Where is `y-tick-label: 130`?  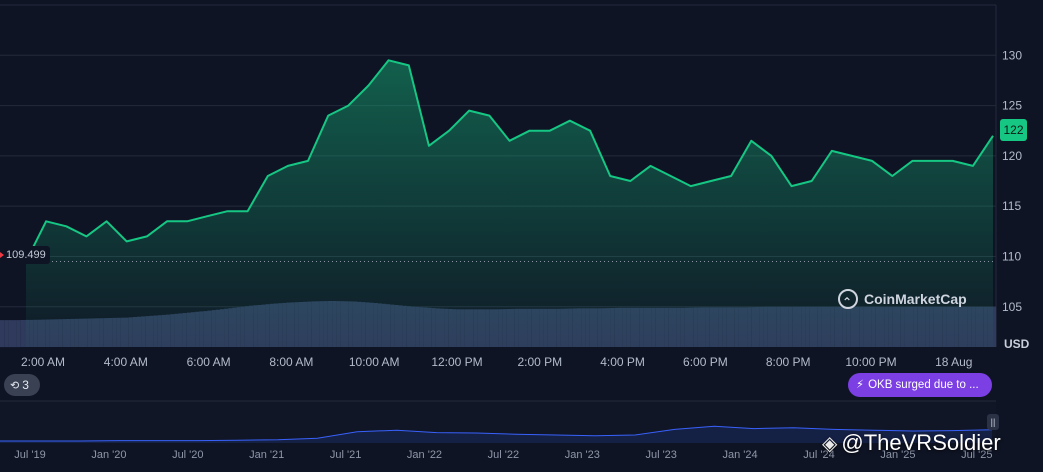
y-tick-label: 130 is located at coordinates (1012, 55).